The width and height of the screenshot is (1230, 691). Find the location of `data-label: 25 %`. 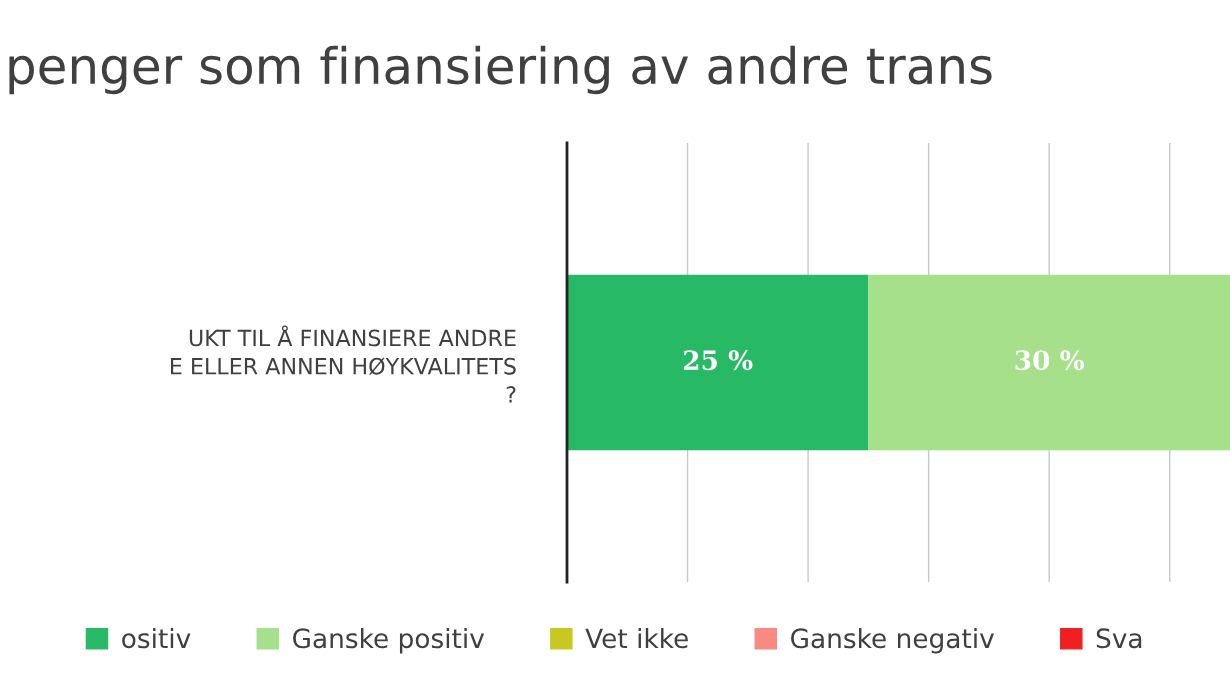

data-label: 25 % is located at coordinates (718, 360).